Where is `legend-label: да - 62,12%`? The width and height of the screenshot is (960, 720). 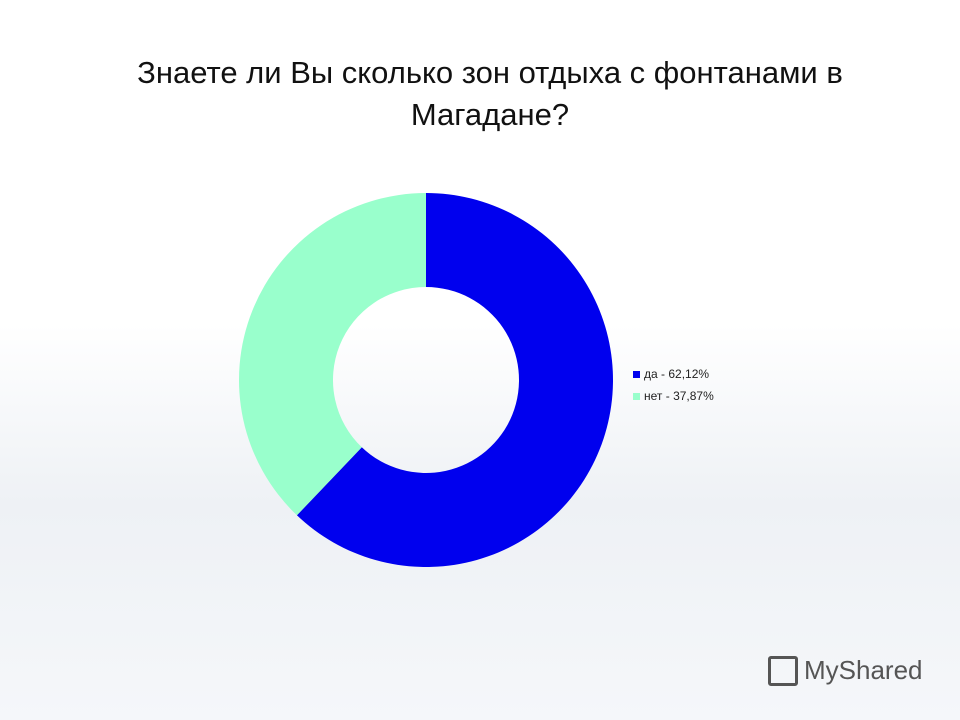 legend-label: да - 62,12% is located at coordinates (677, 374).